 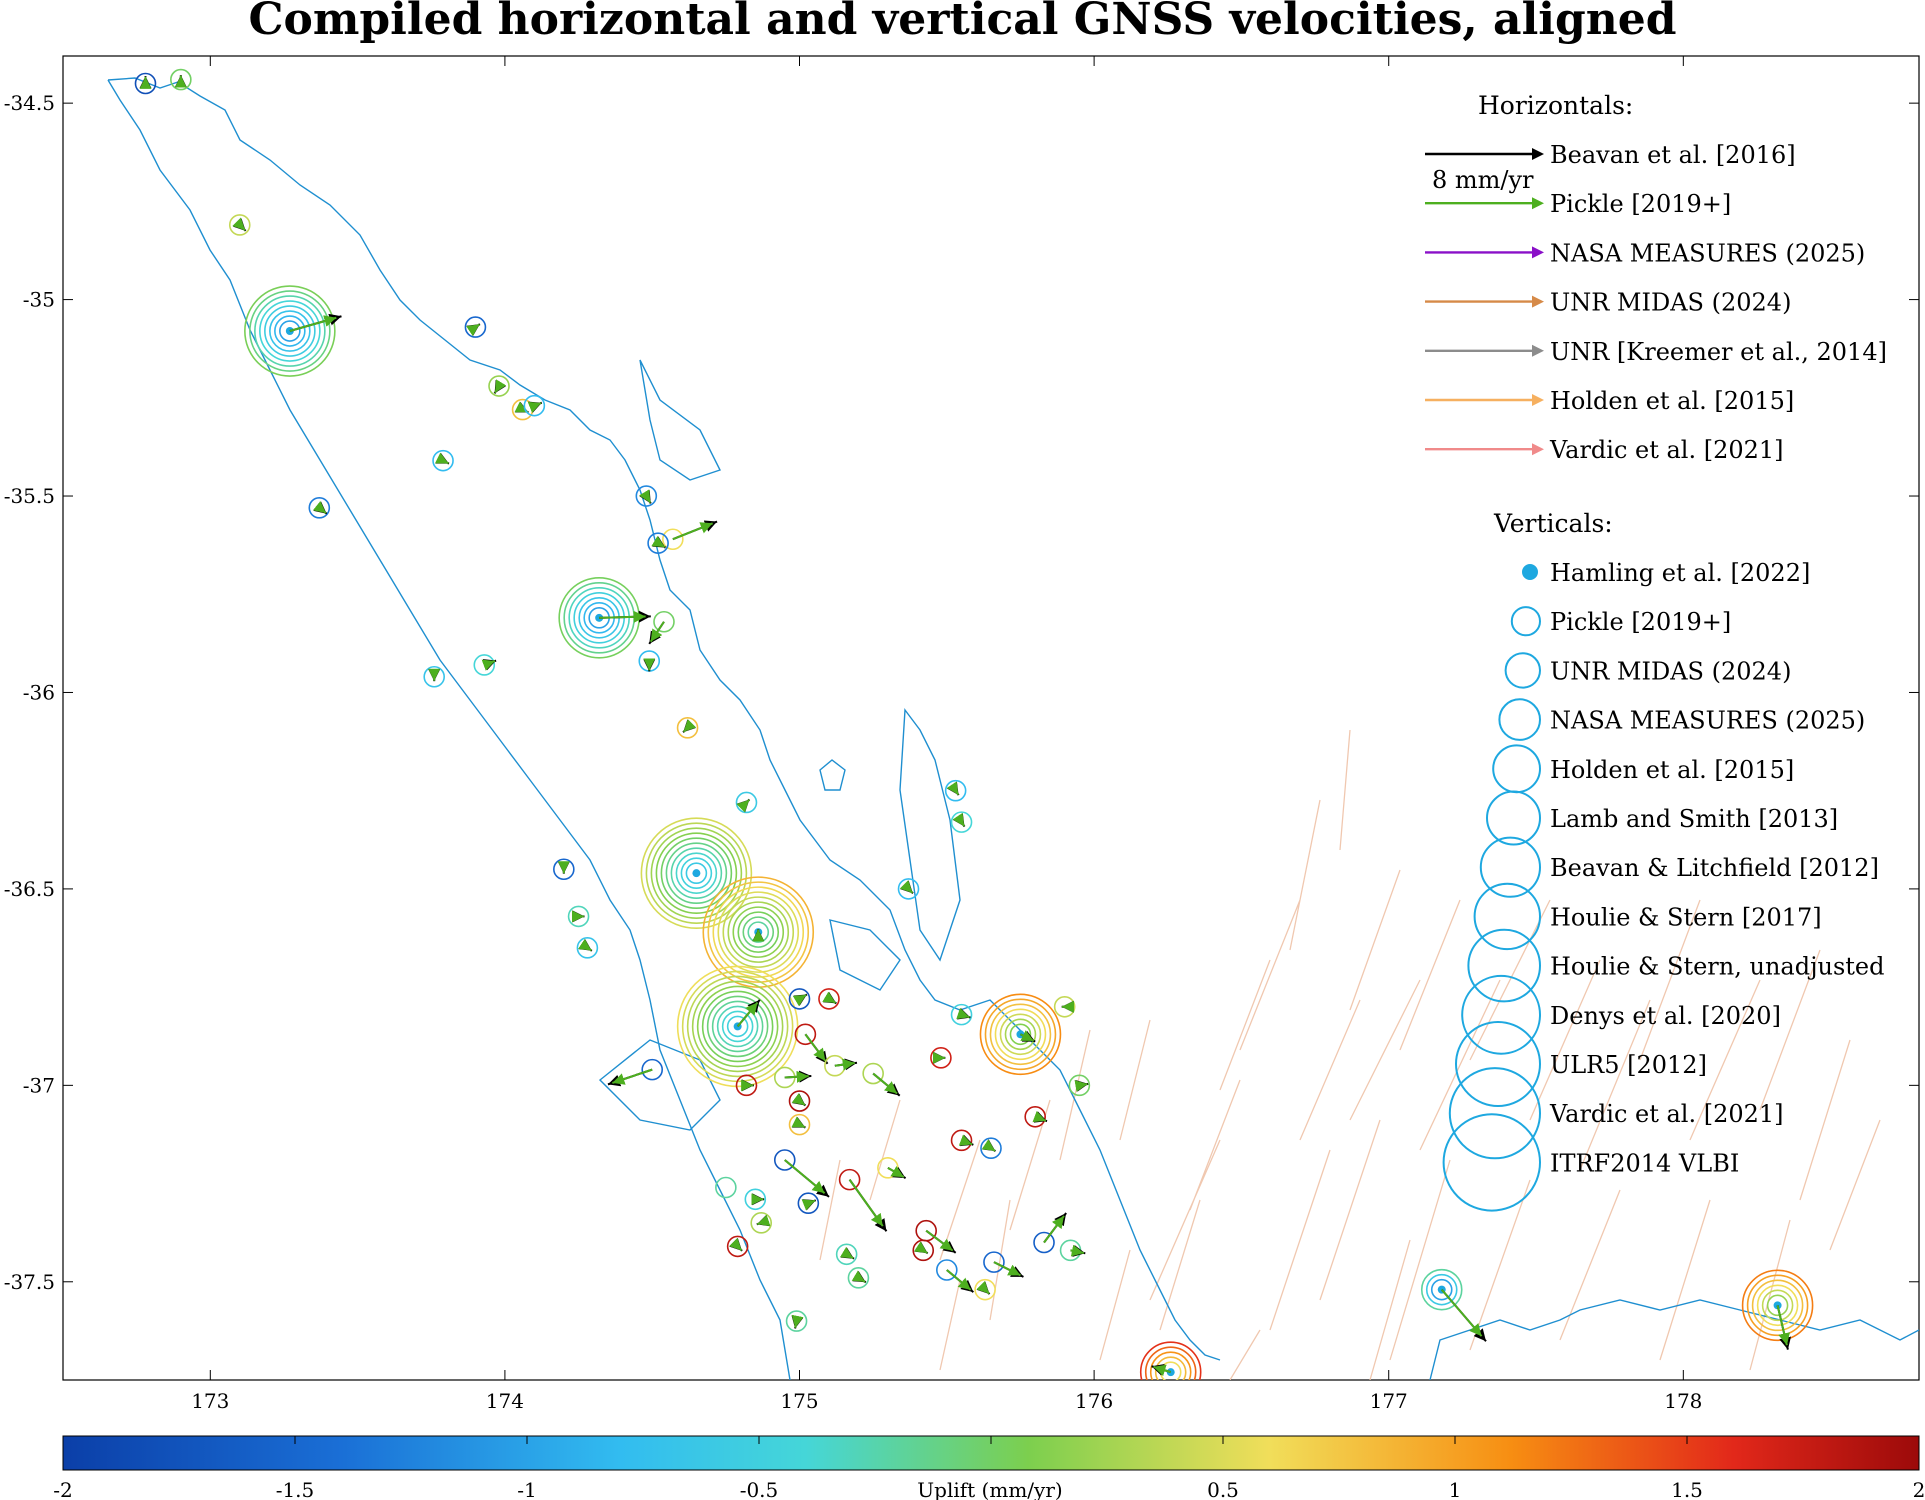 What do you see at coordinates (1640, 622) in the screenshot?
I see `legend-vertical-label: Pickle [2019+]` at bounding box center [1640, 622].